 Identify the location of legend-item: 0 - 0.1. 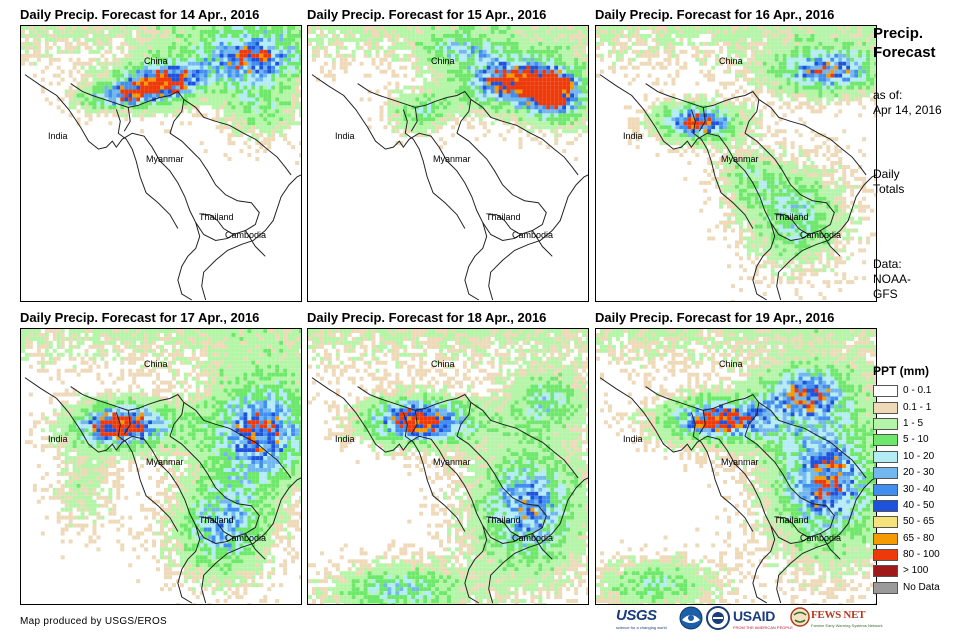
(918, 391).